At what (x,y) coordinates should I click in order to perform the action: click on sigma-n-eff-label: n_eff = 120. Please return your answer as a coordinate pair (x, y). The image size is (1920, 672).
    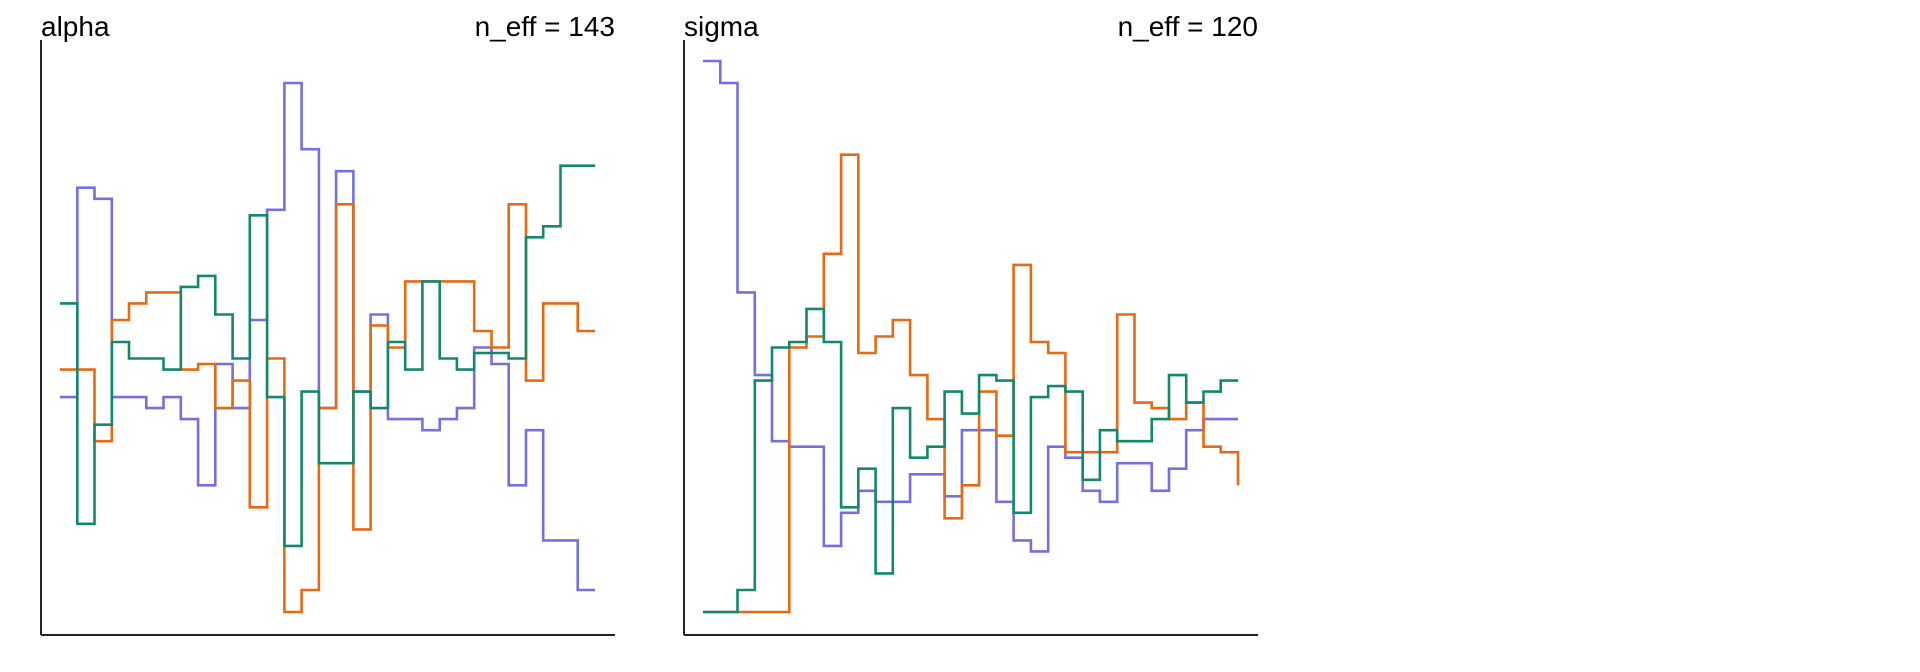
    Looking at the image, I should click on (1188, 26).